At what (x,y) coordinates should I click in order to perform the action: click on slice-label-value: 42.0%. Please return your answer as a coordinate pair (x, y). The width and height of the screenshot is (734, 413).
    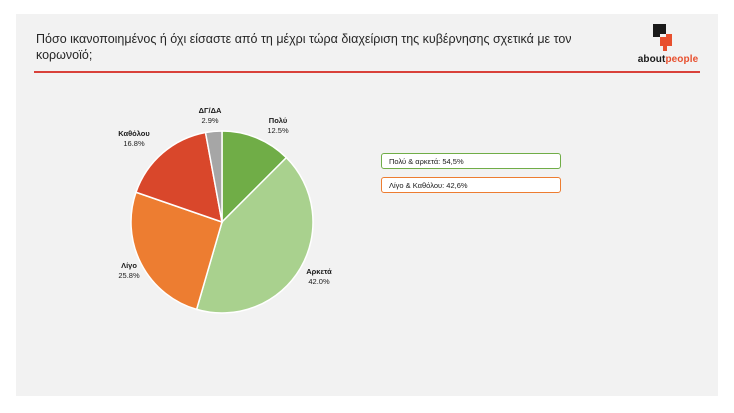
    Looking at the image, I should click on (319, 281).